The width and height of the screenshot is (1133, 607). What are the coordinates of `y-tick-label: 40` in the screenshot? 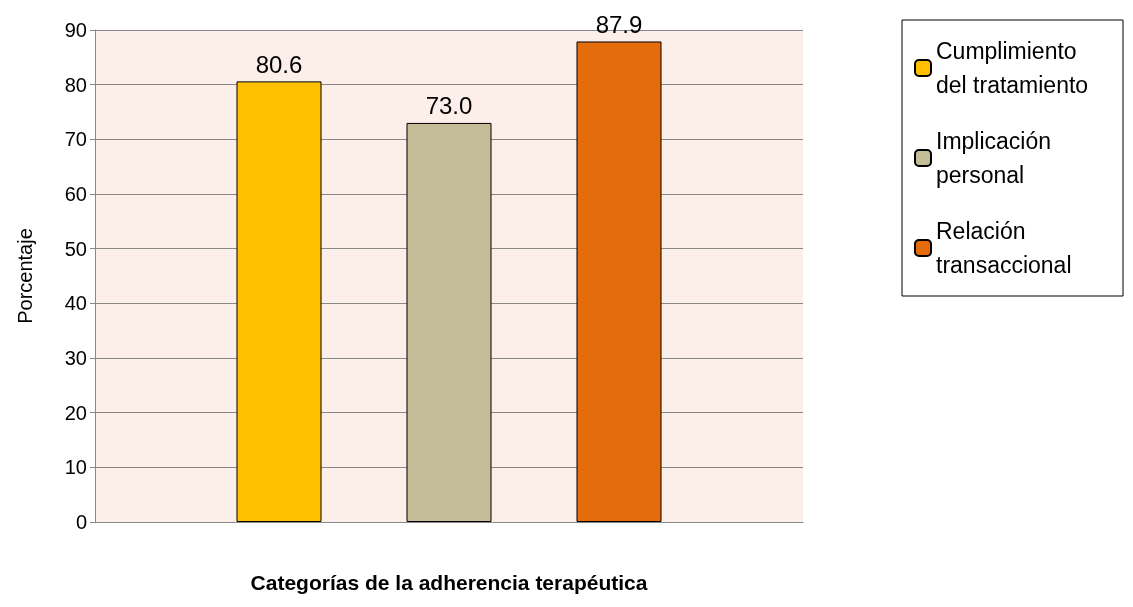 It's located at (75, 303).